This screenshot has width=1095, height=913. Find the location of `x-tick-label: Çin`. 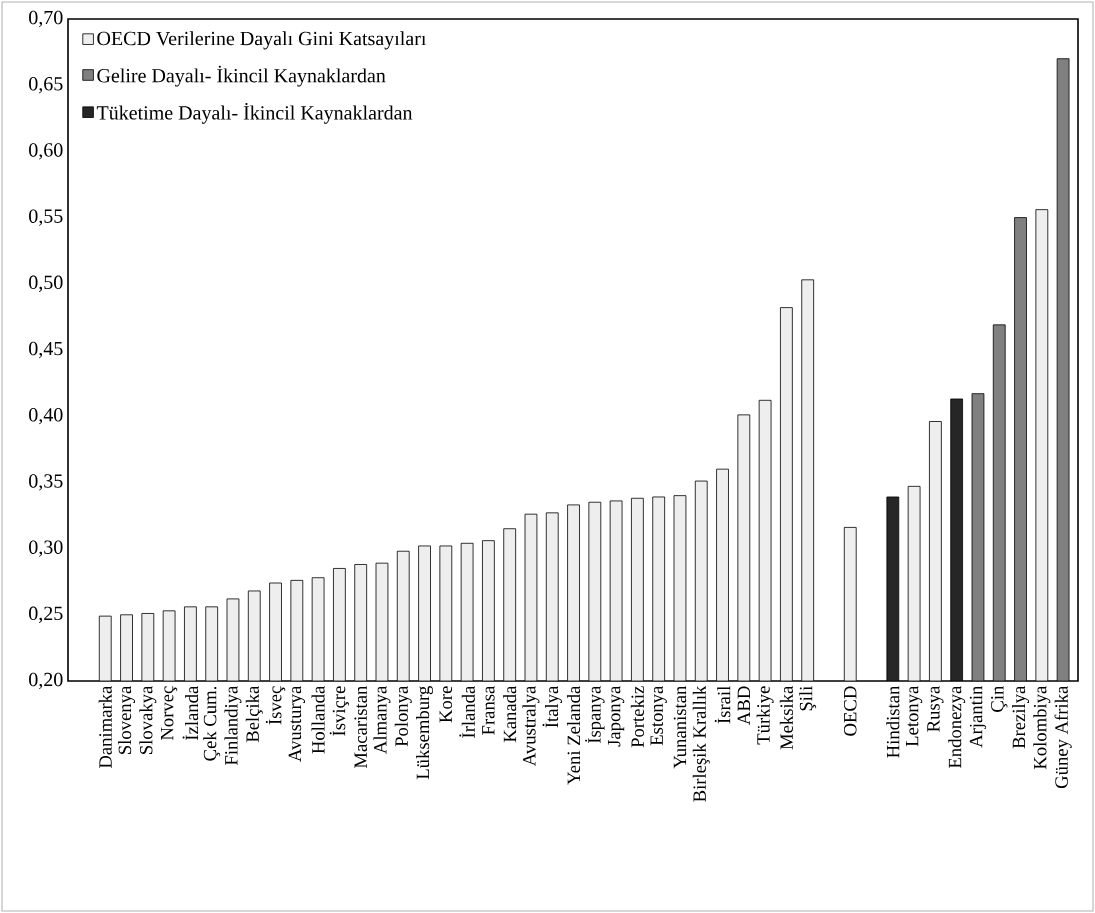

x-tick-label: Çin is located at coordinates (999, 698).